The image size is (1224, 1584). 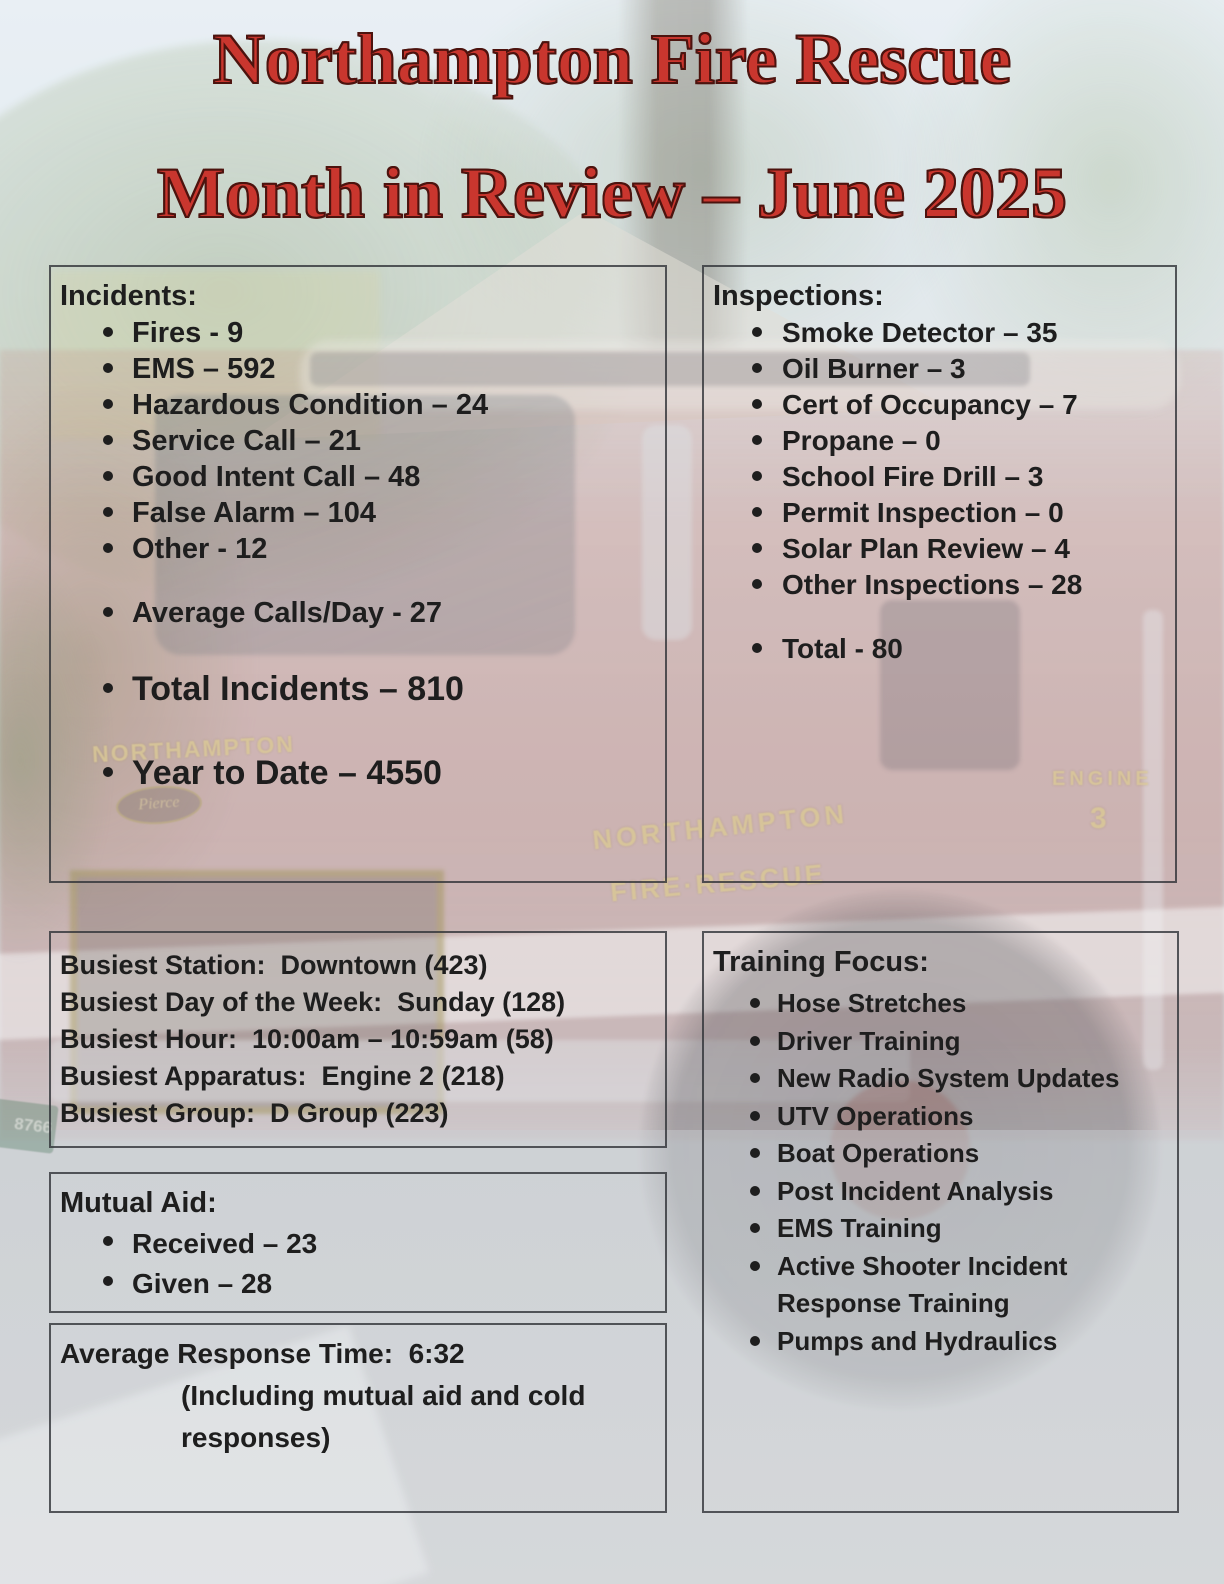 I want to click on inspections-list-item: Permit Inspection – 0, so click(x=939, y=513).